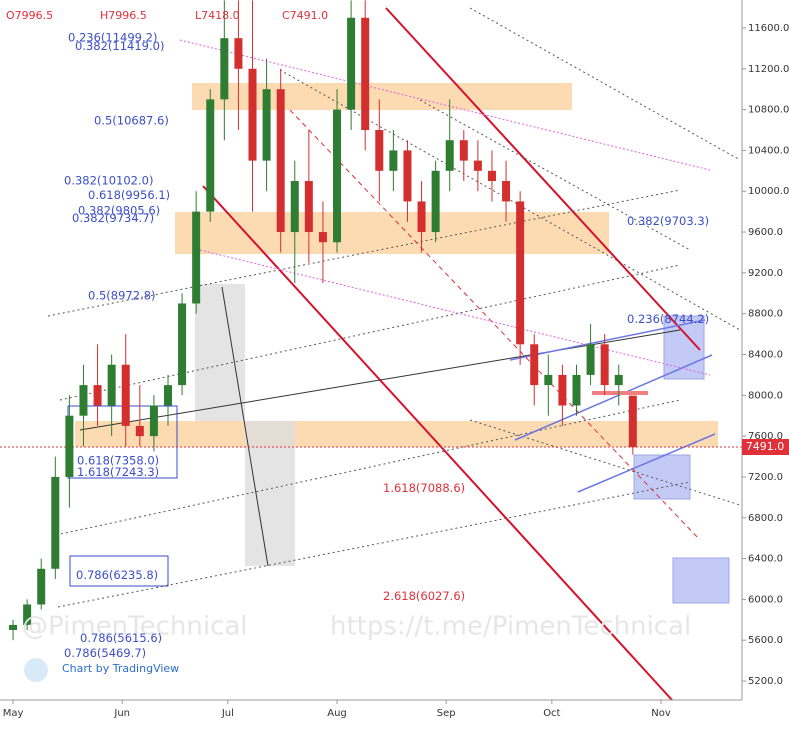  Describe the element at coordinates (129, 195) in the screenshot. I see `fib-label: 0.618(9956.1)` at that location.